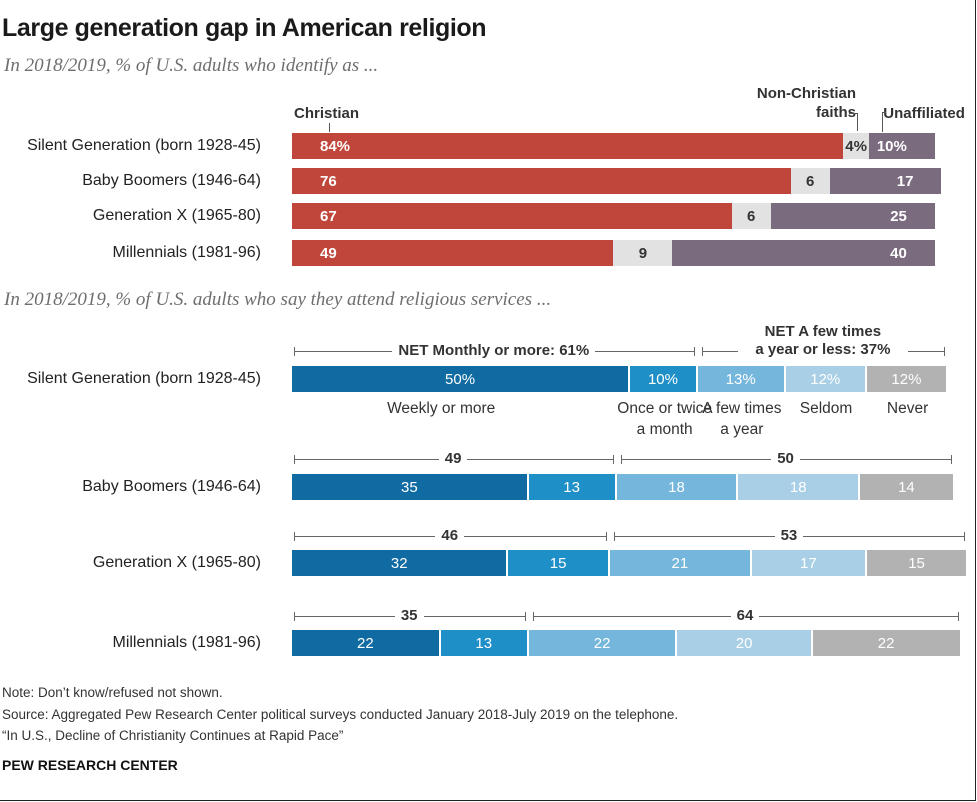 This screenshot has width=977, height=802. I want to click on bar-segment-a-few-times-a-year: 22, so click(602, 643).